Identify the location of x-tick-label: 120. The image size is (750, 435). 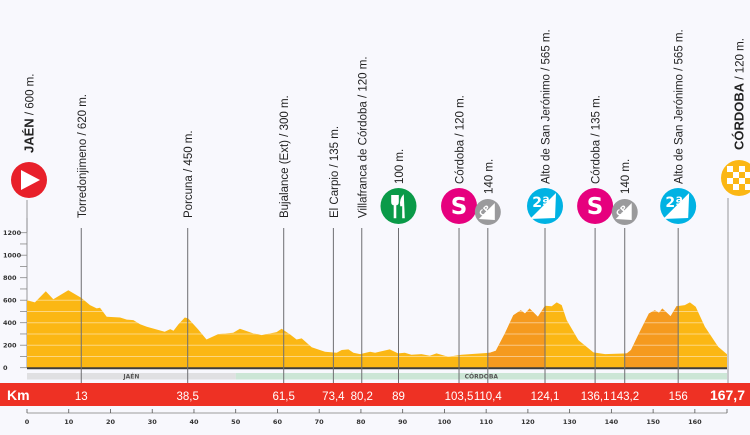
(528, 422).